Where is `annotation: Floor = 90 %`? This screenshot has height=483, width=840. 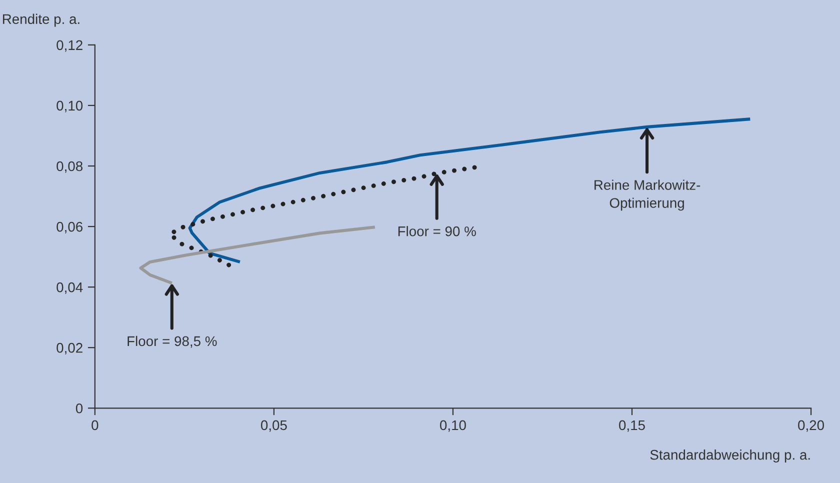 annotation: Floor = 90 % is located at coordinates (437, 231).